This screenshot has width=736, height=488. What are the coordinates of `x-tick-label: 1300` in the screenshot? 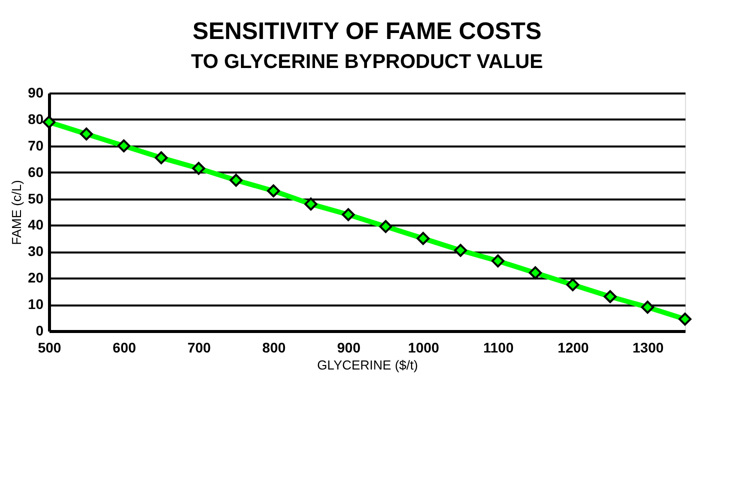 It's located at (648, 348).